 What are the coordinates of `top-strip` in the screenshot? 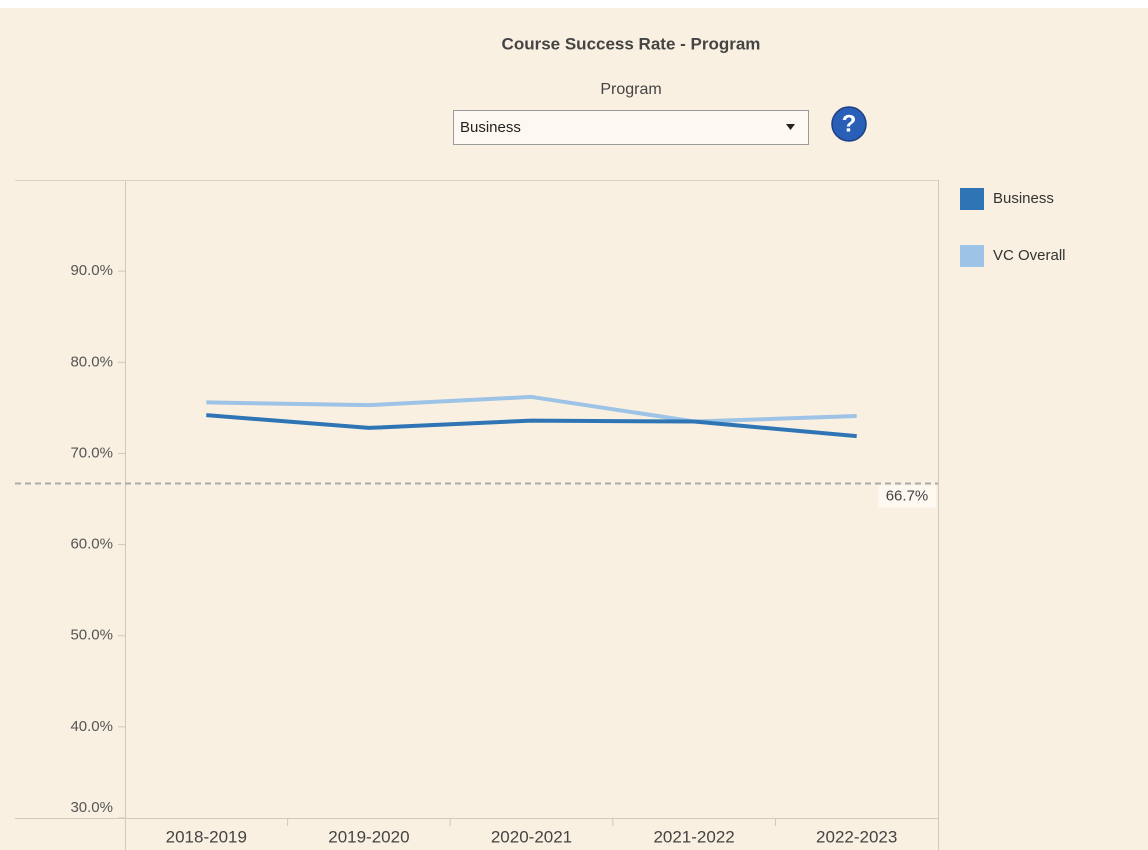 It's located at (574, 4).